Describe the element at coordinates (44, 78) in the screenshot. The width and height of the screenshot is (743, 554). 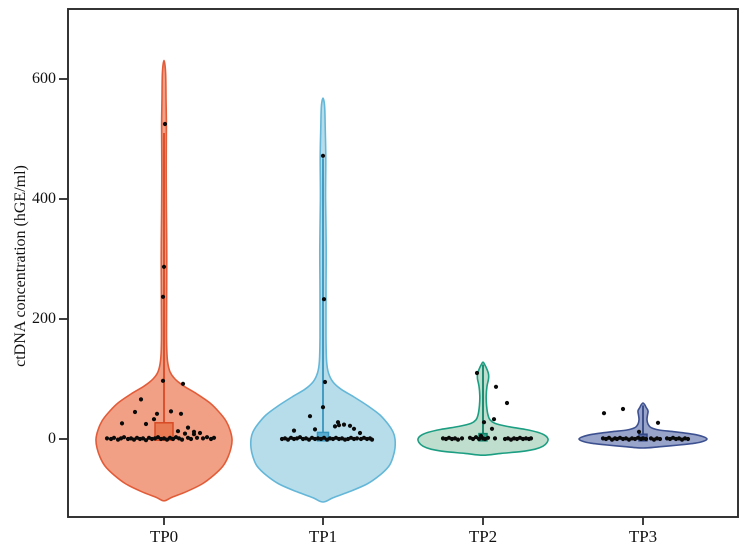
I see `y-tick-label: 600` at that location.